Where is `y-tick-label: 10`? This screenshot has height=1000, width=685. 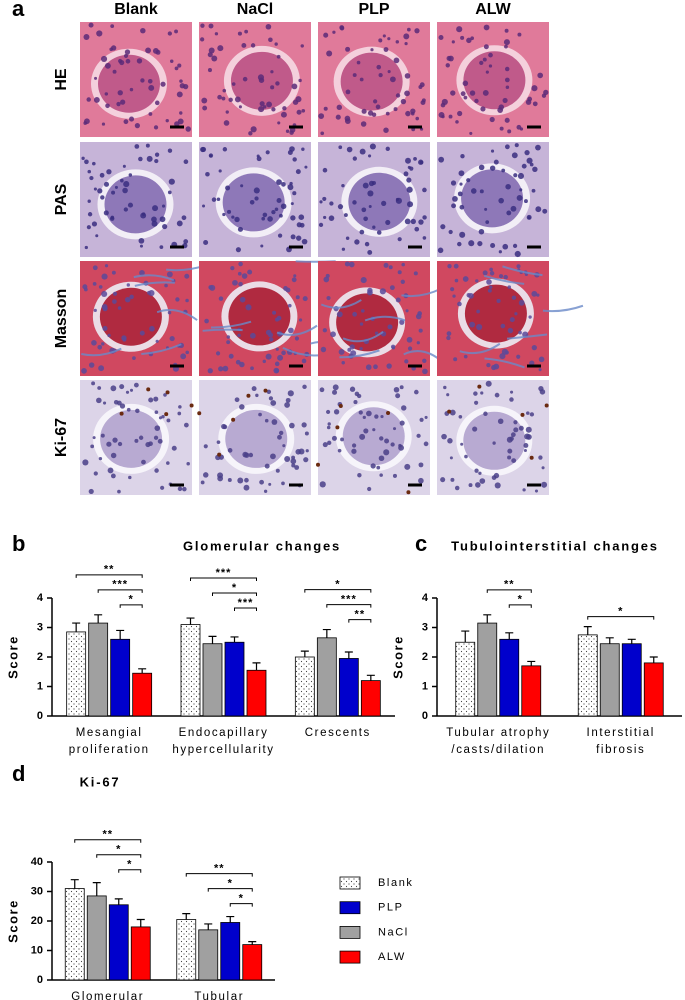 y-tick-label: 10 is located at coordinates (37, 950).